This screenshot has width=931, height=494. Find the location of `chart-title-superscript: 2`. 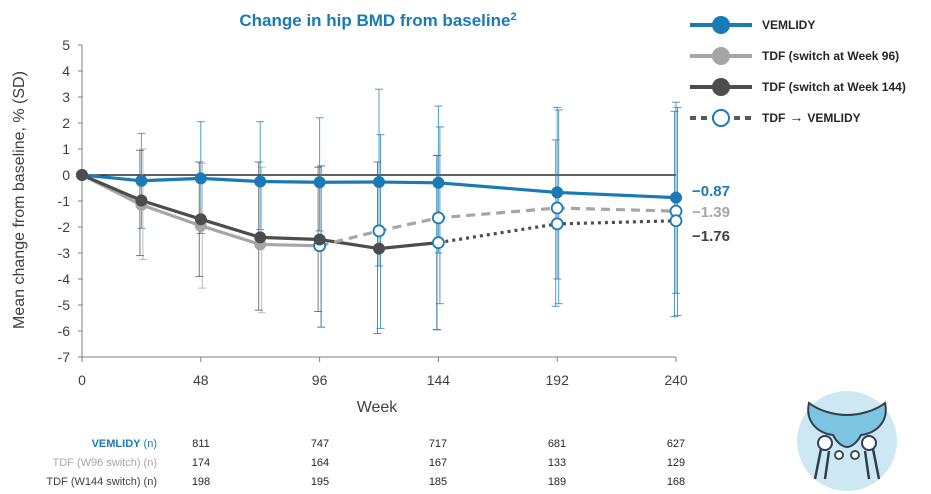

chart-title-superscript: 2 is located at coordinates (513, 17).